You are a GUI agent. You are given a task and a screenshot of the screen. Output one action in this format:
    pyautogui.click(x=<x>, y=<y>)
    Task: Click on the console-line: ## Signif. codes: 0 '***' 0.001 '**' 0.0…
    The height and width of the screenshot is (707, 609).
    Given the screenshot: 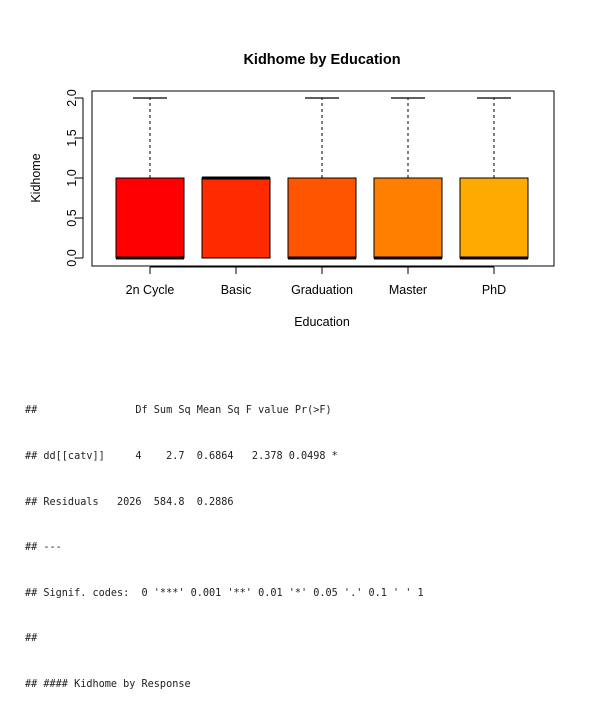 What is the action you would take?
    pyautogui.click(x=224, y=593)
    